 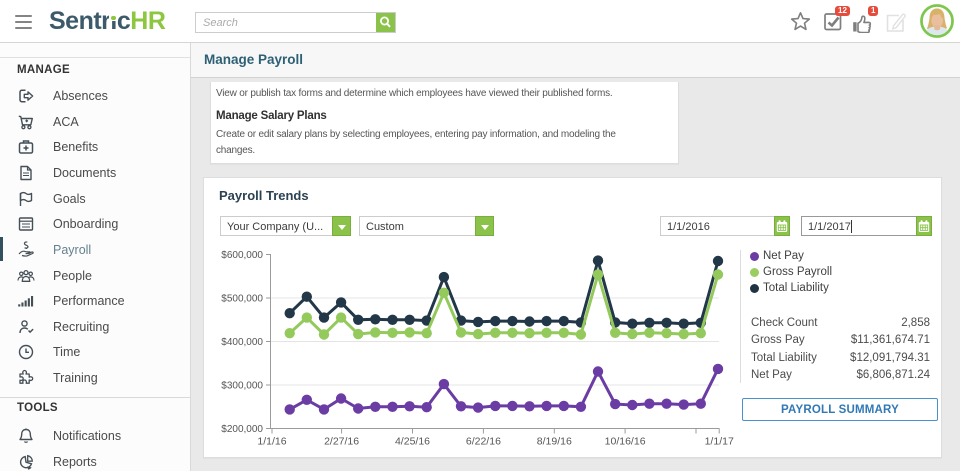 I want to click on svg-text: 2/27/16, so click(x=341, y=442).